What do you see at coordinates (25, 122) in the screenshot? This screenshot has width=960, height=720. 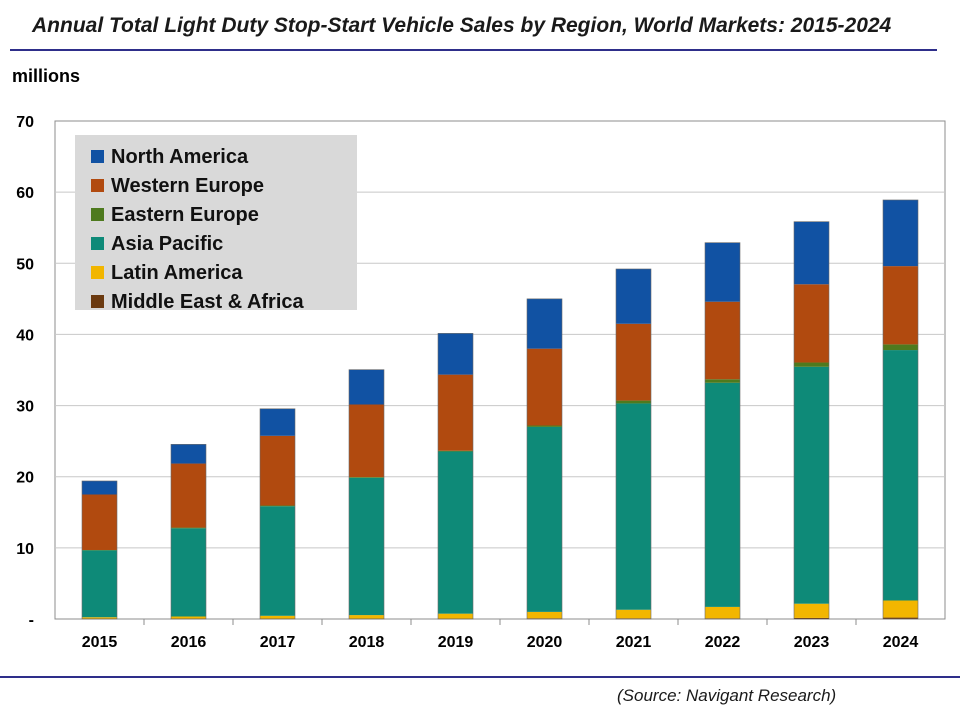 I see `y-tick-label: 70` at bounding box center [25, 122].